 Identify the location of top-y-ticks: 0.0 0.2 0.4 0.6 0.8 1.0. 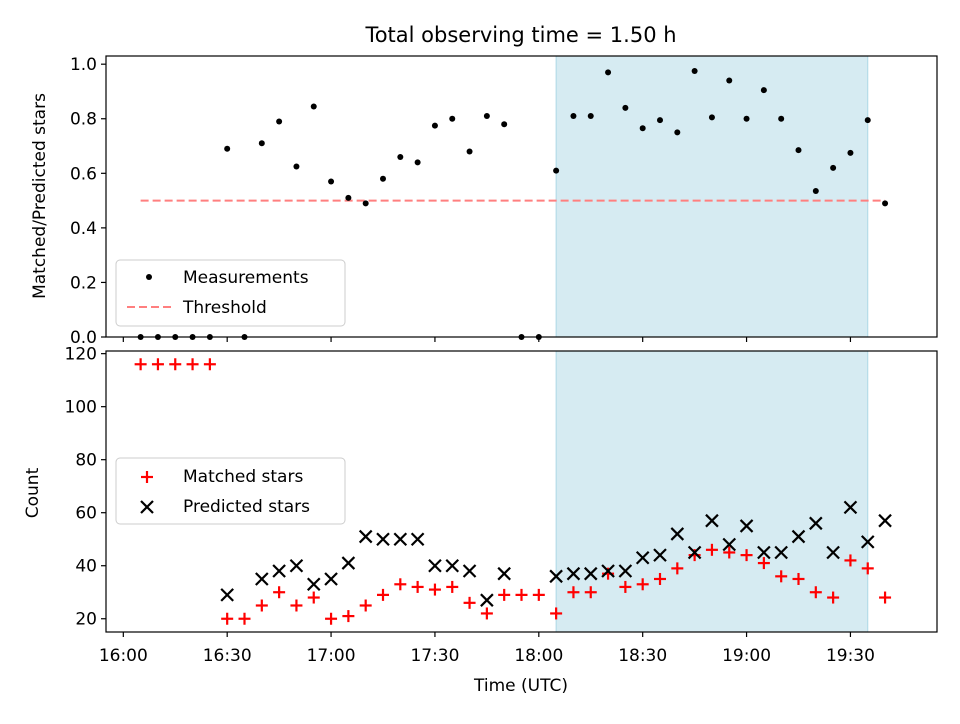
(88, 201).